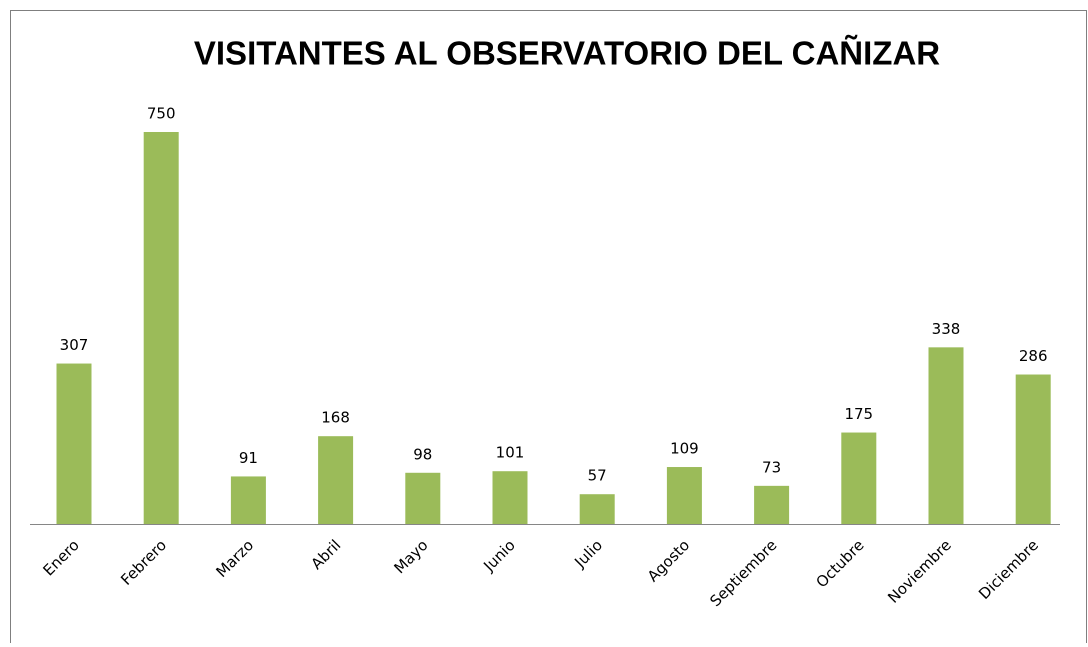 This screenshot has width=1088, height=647. I want to click on data-label: 168, so click(335, 418).